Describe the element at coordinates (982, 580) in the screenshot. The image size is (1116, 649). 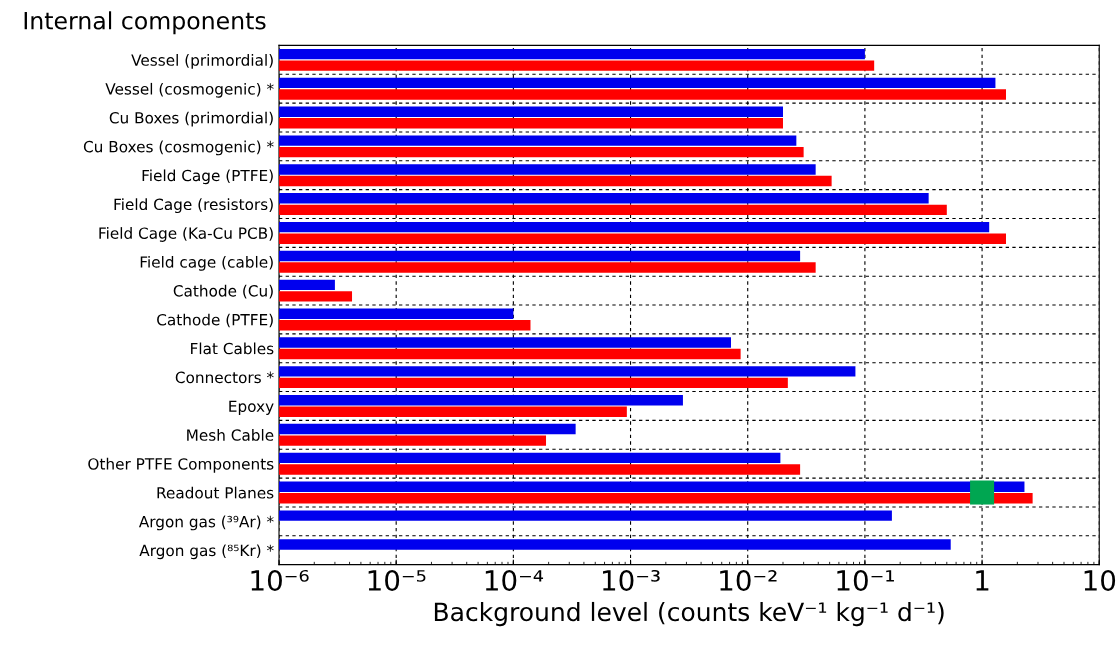
I see `x-tick-label: 1` at that location.